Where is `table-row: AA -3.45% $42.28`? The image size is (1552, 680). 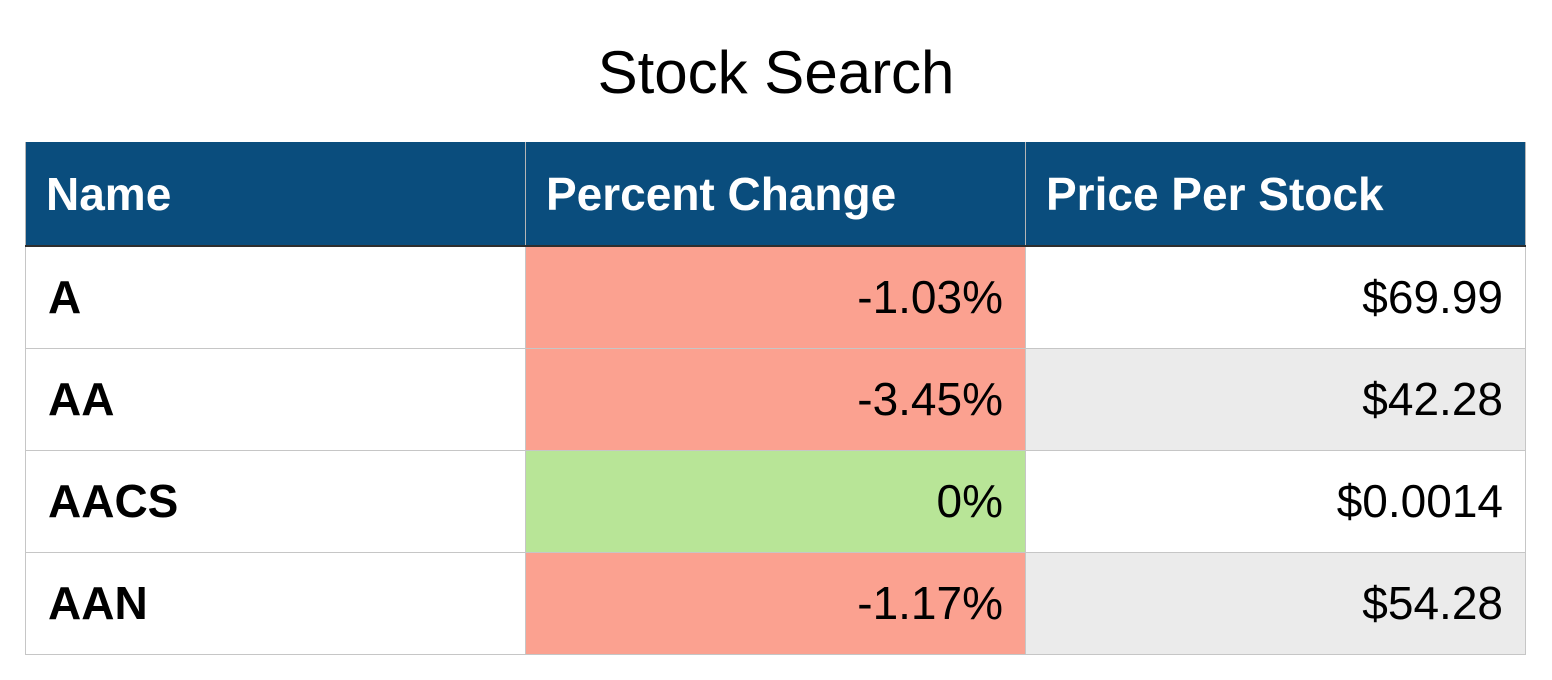
table-row: AA -3.45% $42.28 is located at coordinates (775, 399).